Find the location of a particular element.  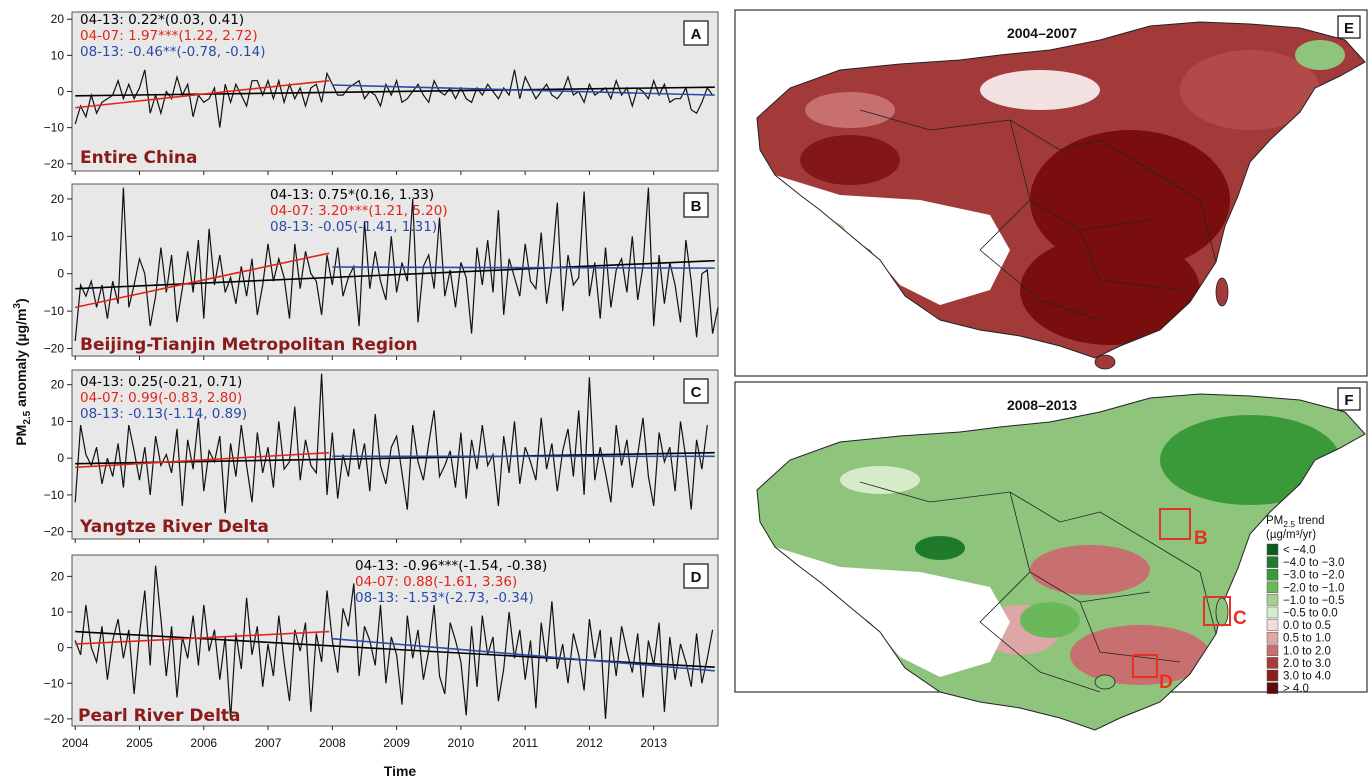

legend-label: 1.0 to 2.0 is located at coordinates (1307, 651).